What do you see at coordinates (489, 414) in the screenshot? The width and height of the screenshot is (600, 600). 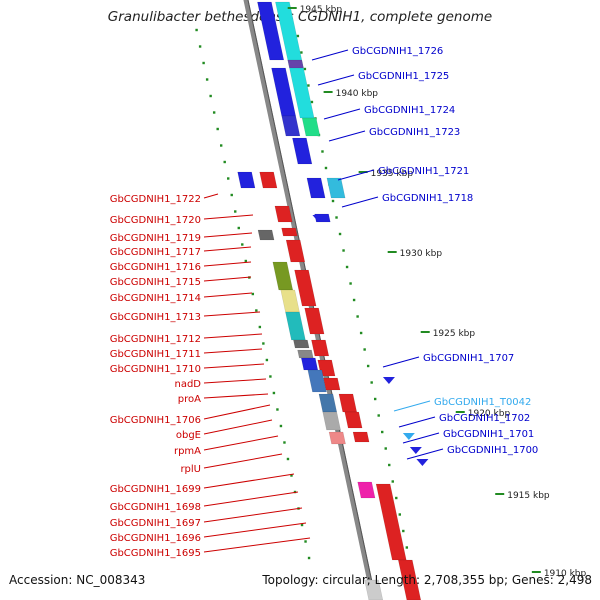 I see `scale-label: 1920 kbp` at bounding box center [489, 414].